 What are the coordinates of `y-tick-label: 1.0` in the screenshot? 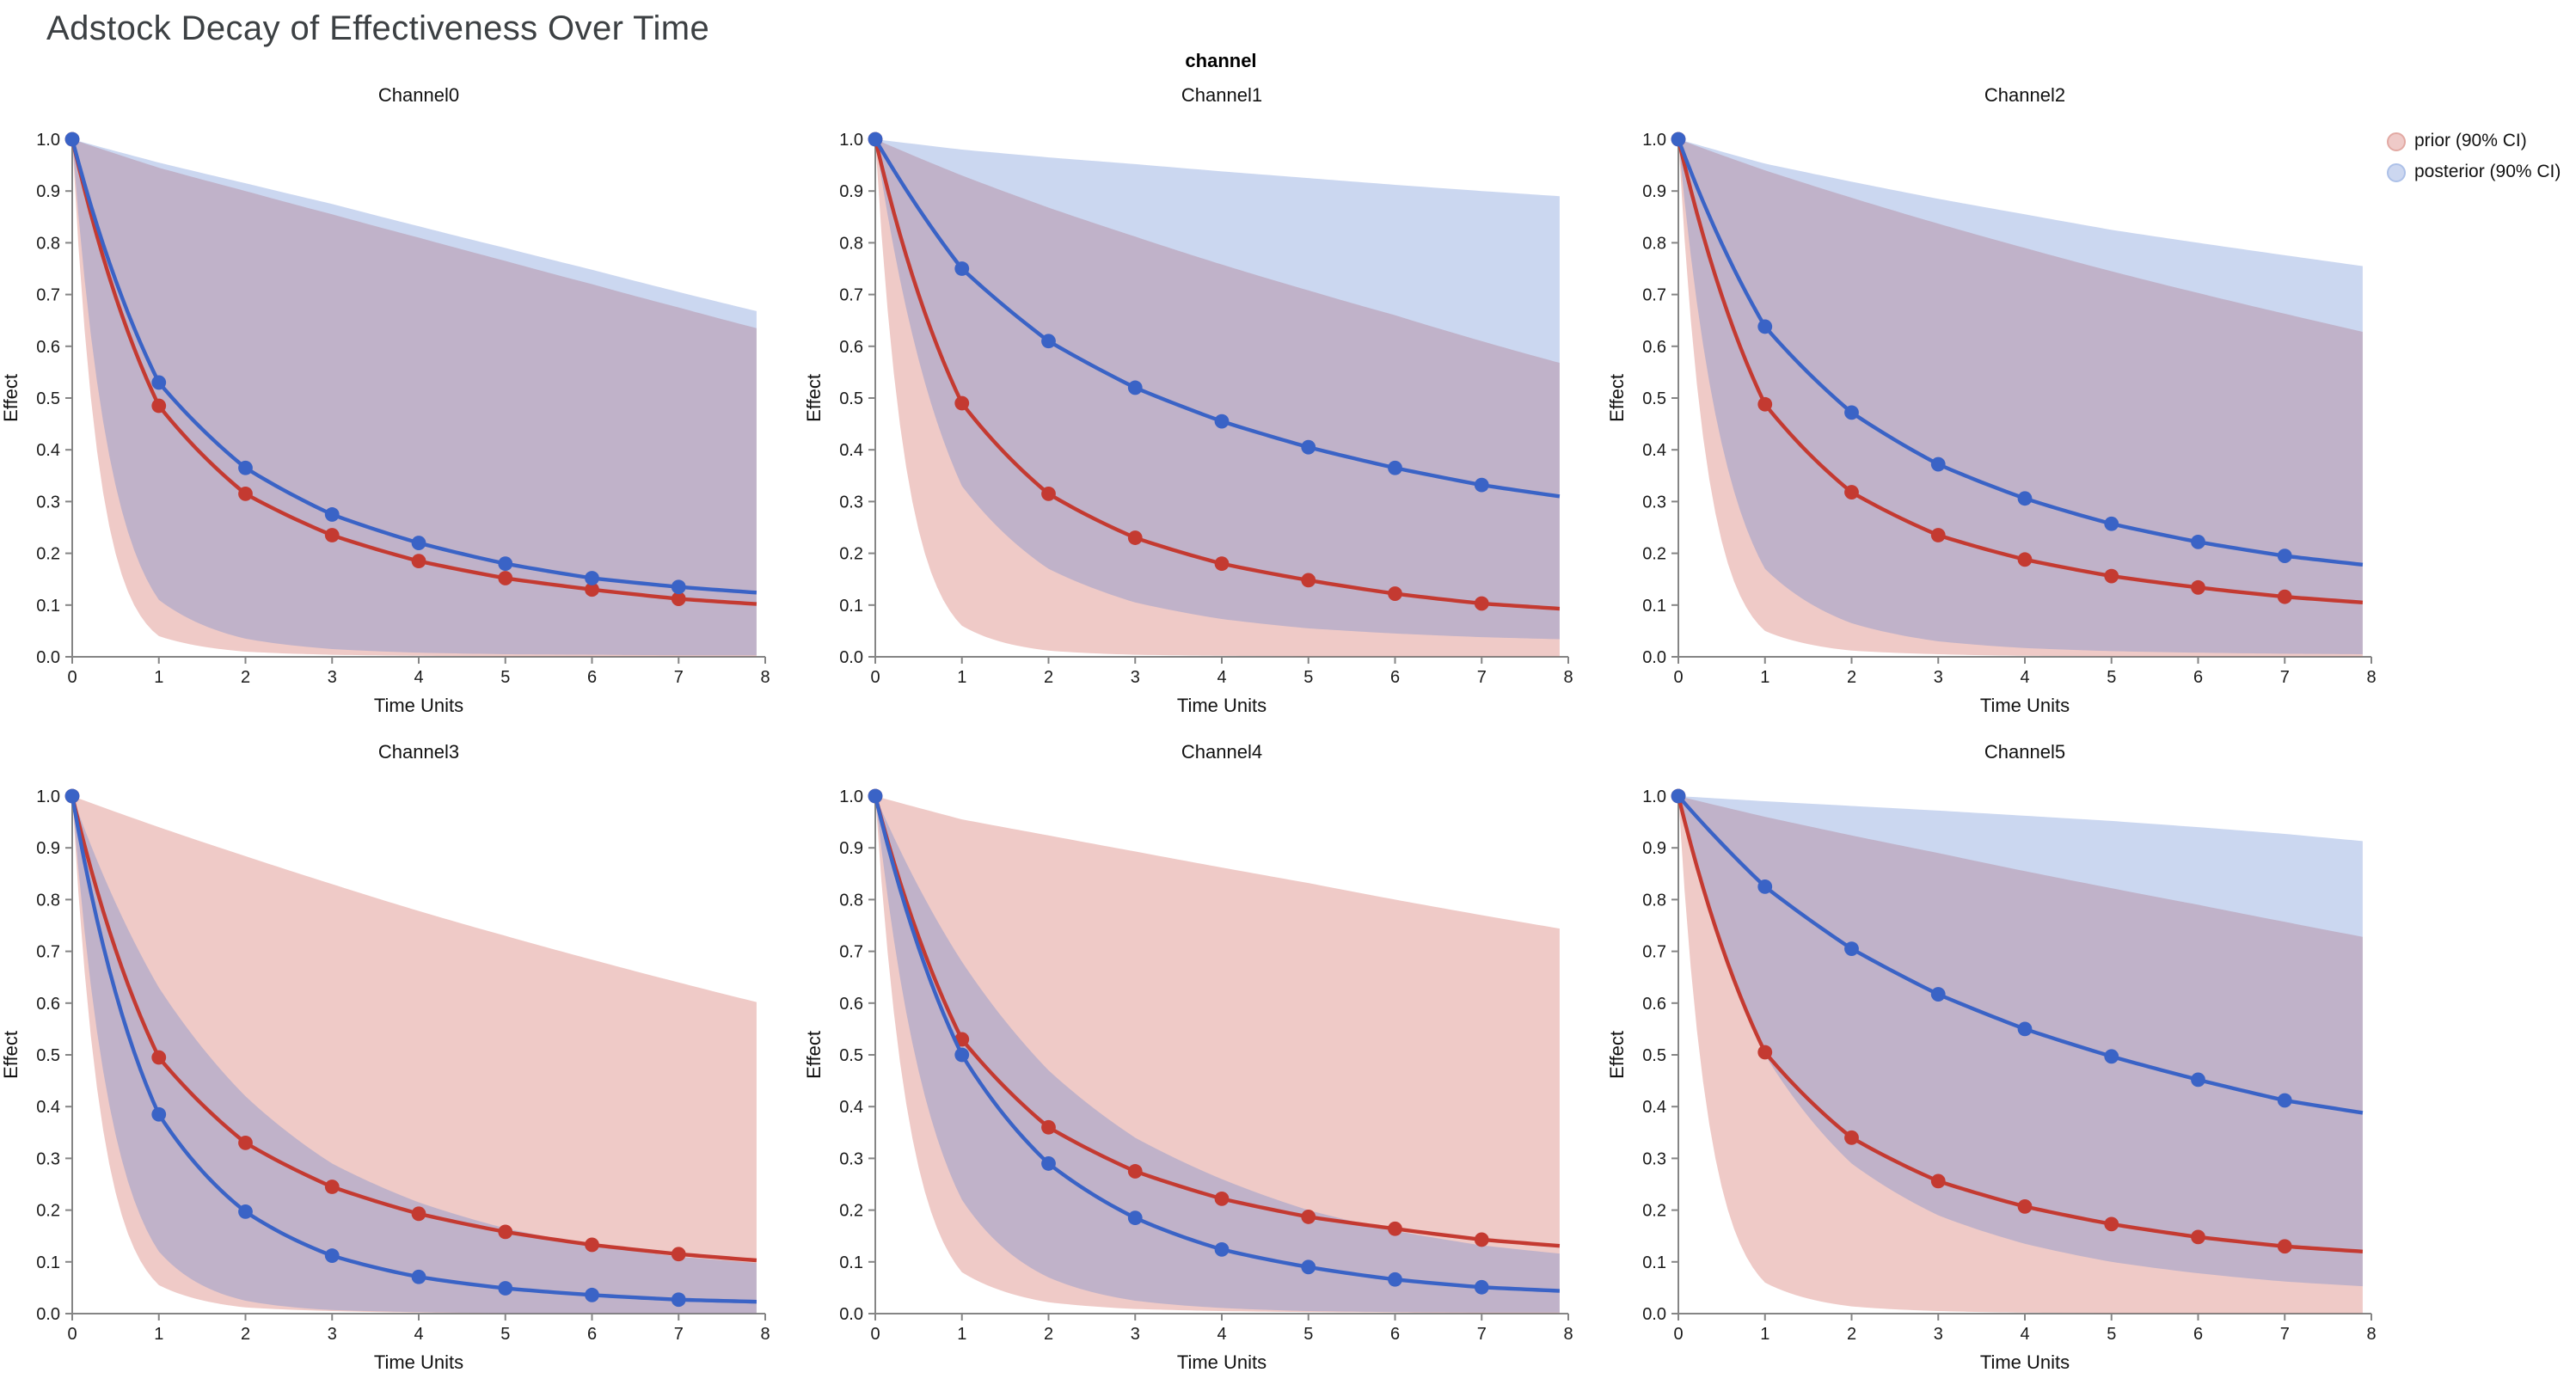 It's located at (851, 796).